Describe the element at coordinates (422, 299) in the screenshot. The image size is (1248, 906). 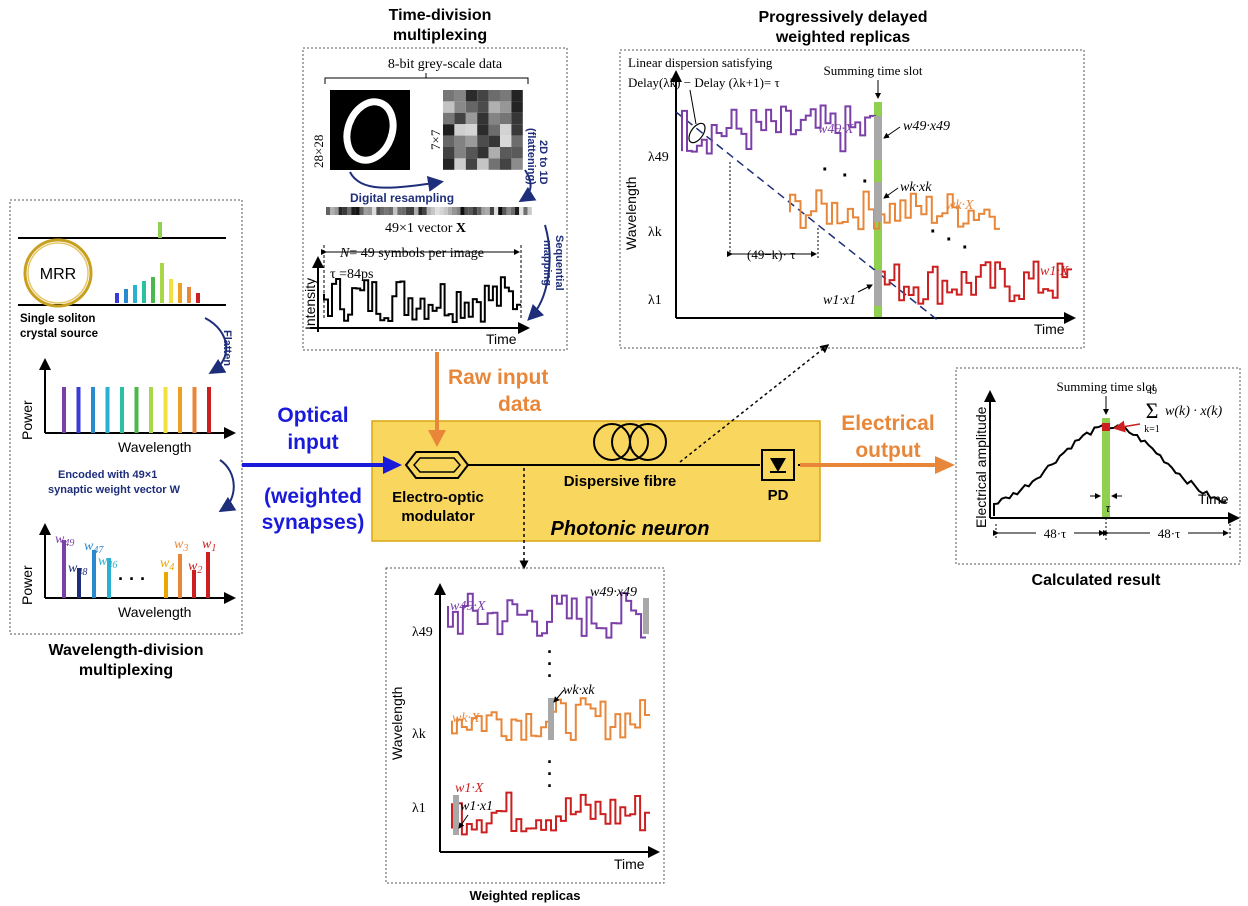
I see `serial-intensity-trace` at that location.